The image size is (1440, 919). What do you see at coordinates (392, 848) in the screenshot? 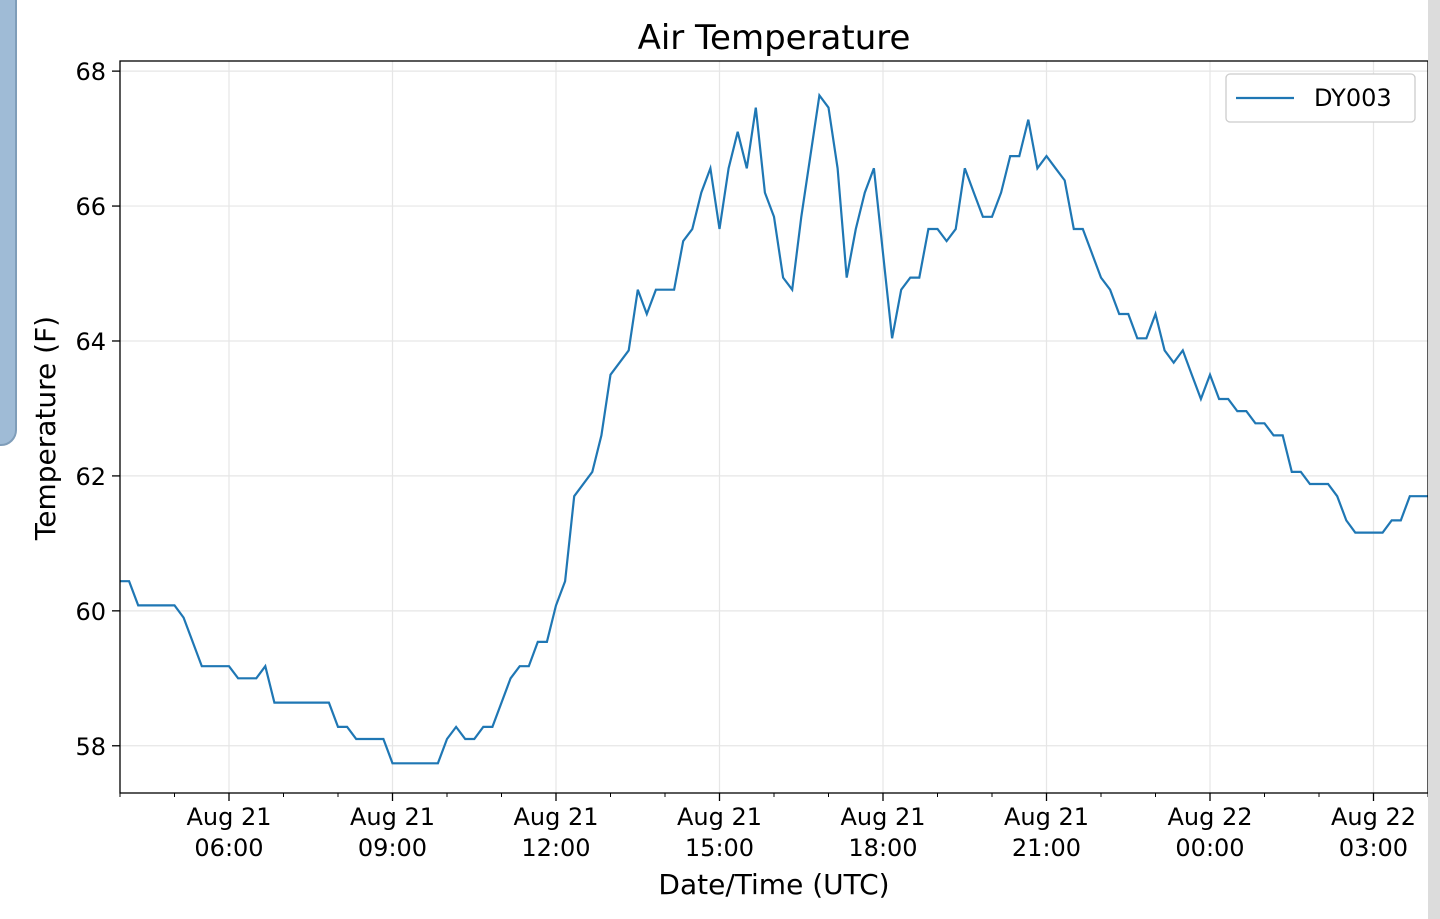
I see `x-tick-label-time: 09:00` at bounding box center [392, 848].